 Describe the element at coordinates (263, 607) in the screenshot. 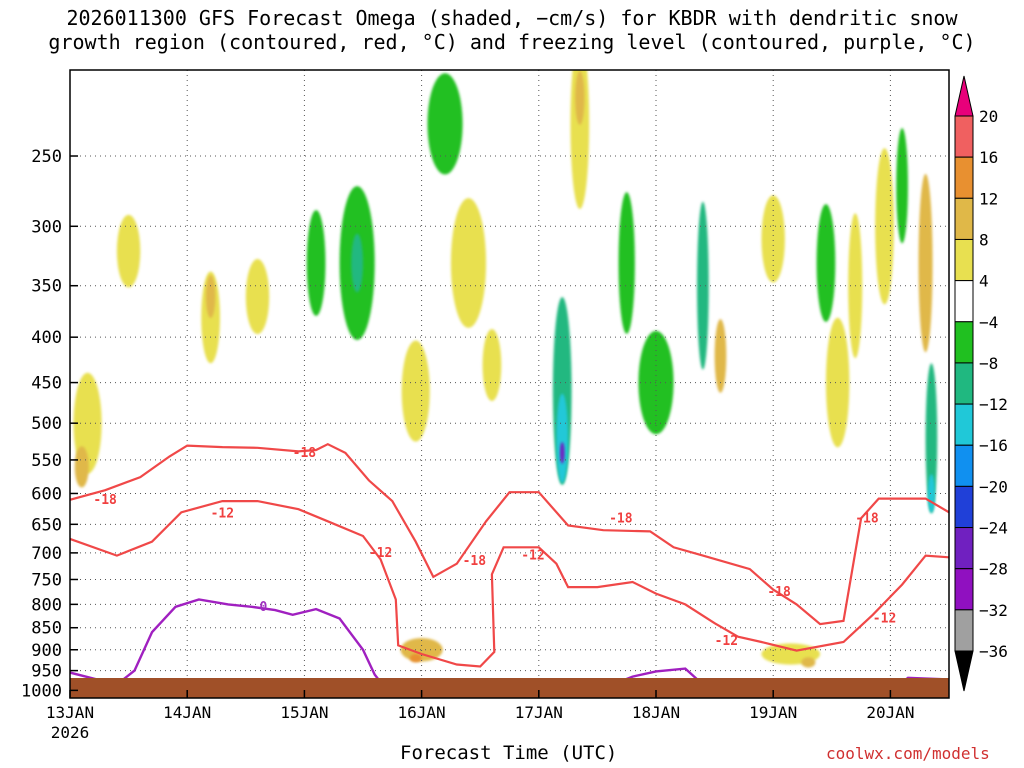

I see `contour-label: 0` at that location.